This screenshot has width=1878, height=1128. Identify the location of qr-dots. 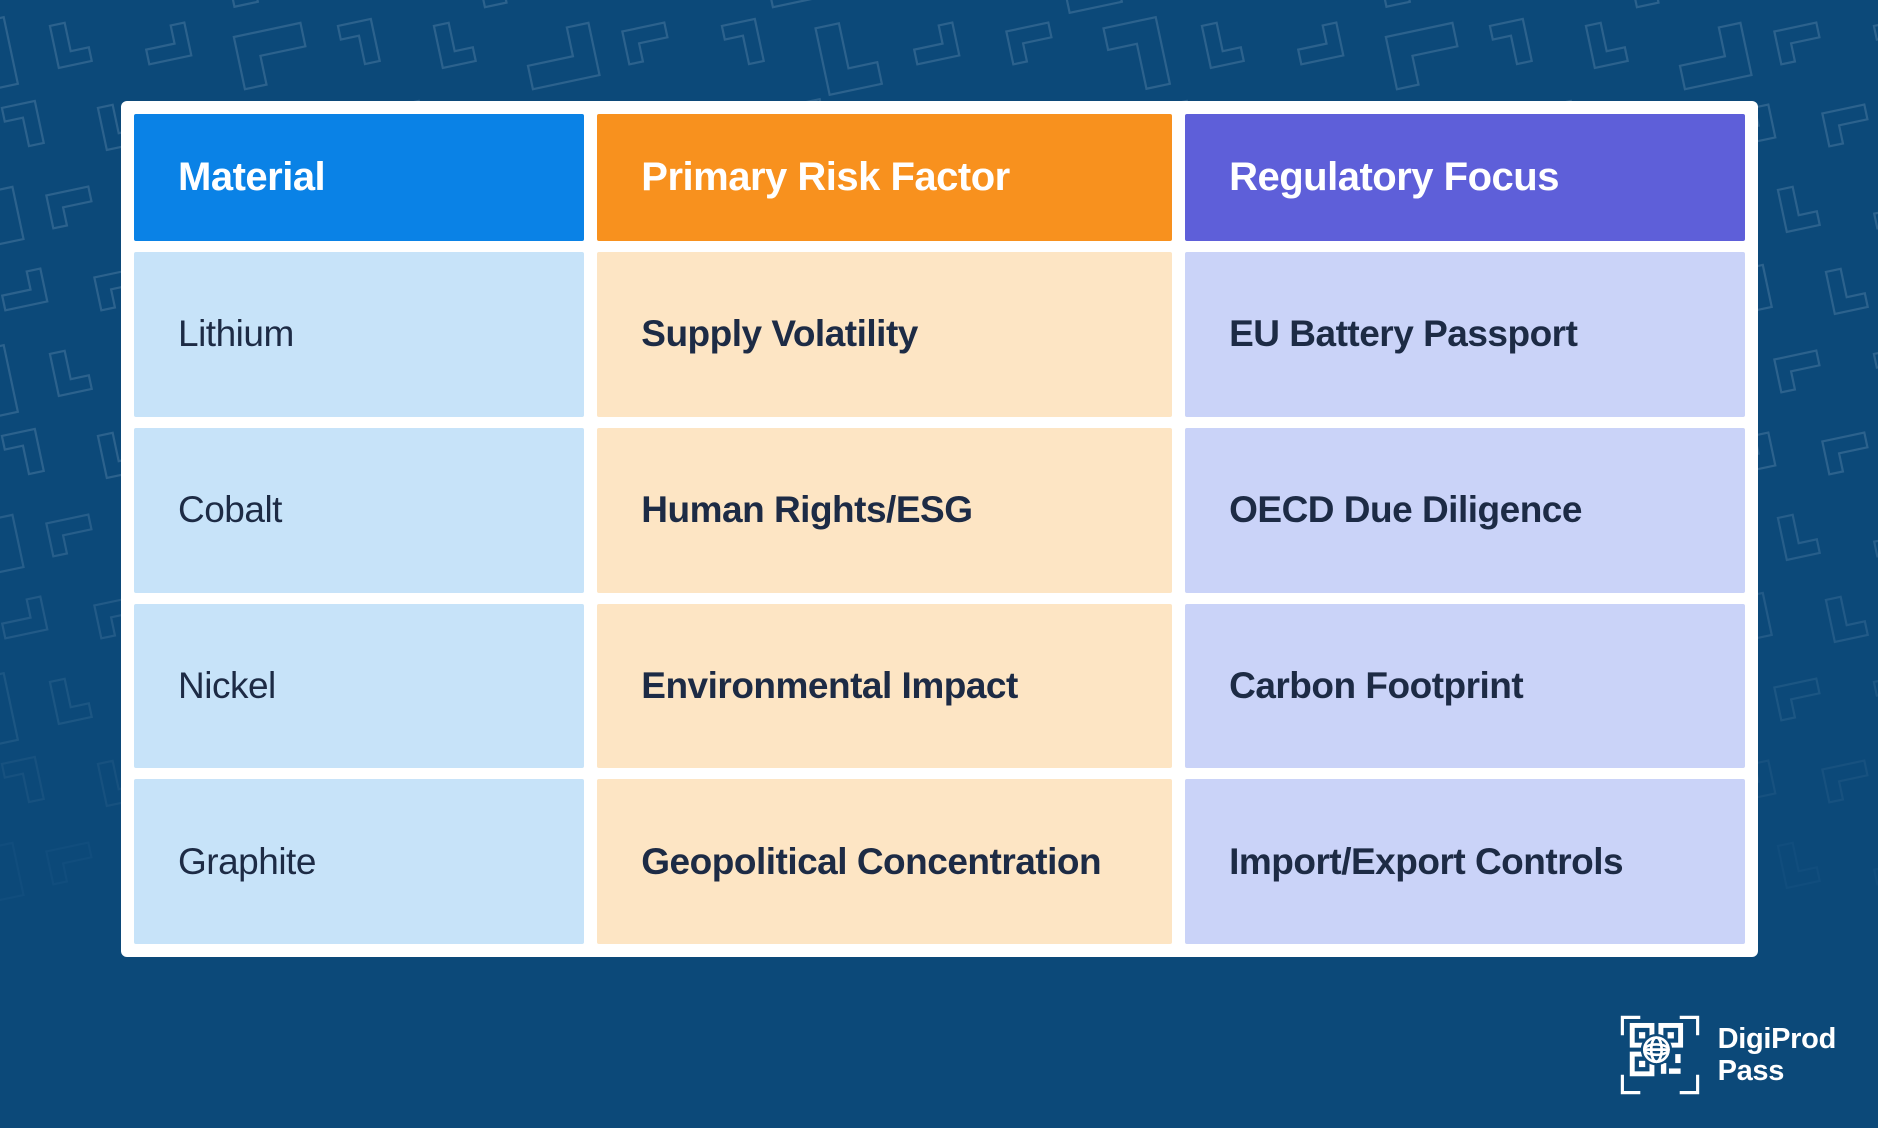
(1659, 1053).